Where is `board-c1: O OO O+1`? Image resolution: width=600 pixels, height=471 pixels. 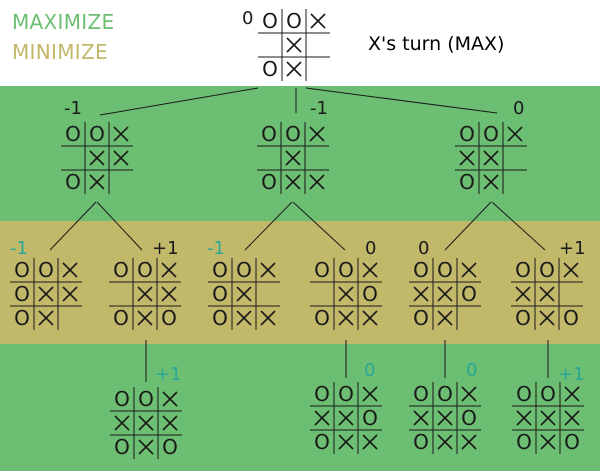
board-c1: O OO O+1 is located at coordinates (146, 411).